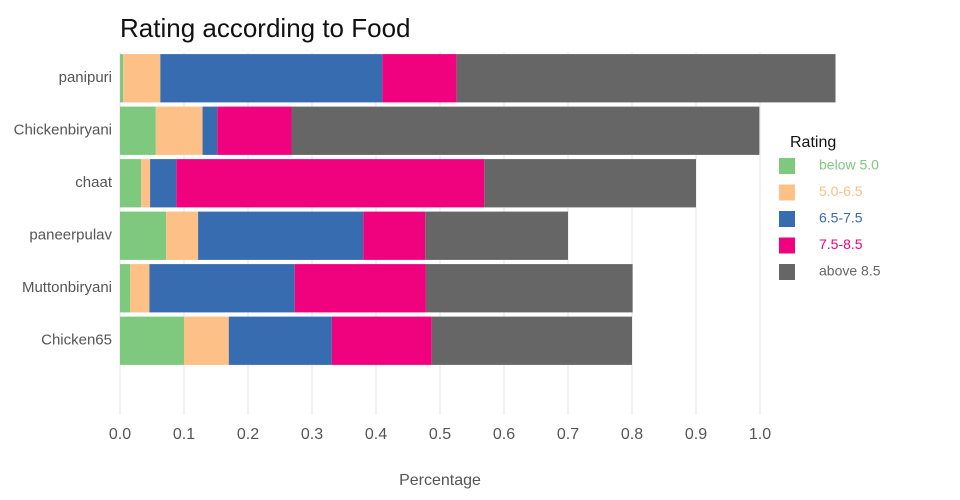 This screenshot has width=960, height=500. Describe the element at coordinates (841, 218) in the screenshot. I see `legend-label: 6.5-7.5` at that location.